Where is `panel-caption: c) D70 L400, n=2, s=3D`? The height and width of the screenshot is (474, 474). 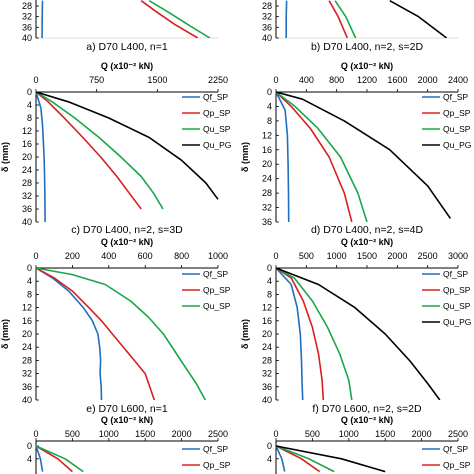 panel-caption: c) D70 L400, n=2, s=3D is located at coordinates (127, 230).